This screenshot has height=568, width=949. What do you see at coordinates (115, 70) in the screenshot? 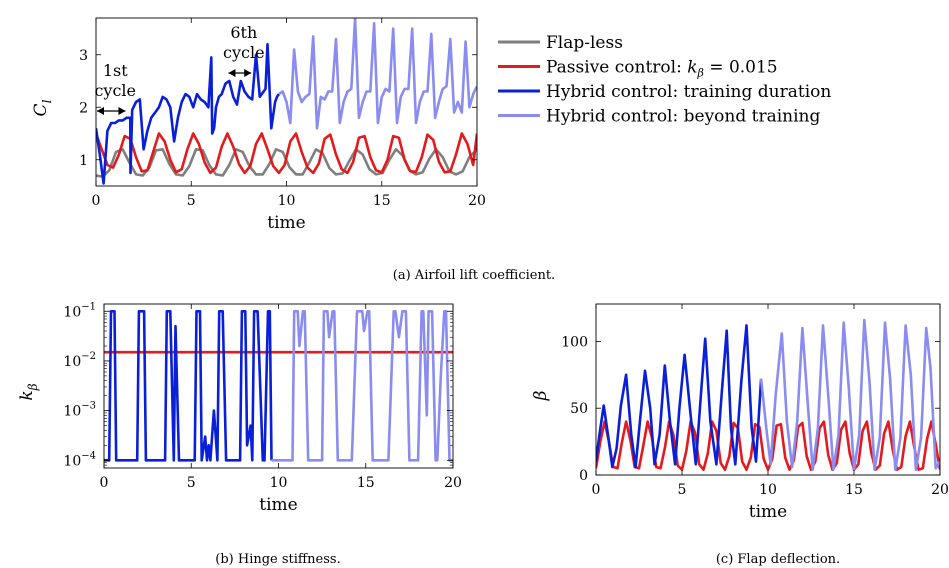
I see `annotation-text: 1st` at bounding box center [115, 70].